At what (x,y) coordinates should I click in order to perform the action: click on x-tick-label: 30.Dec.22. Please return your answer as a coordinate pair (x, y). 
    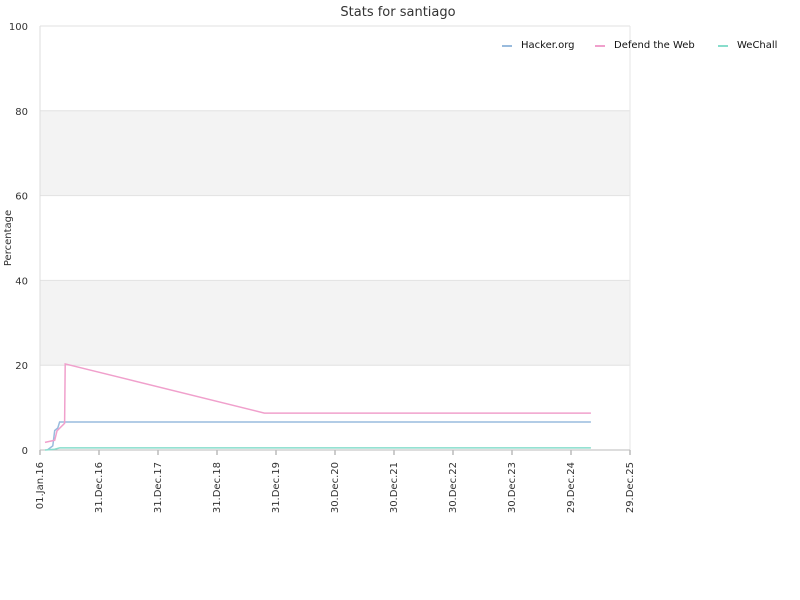
    Looking at the image, I should click on (453, 487).